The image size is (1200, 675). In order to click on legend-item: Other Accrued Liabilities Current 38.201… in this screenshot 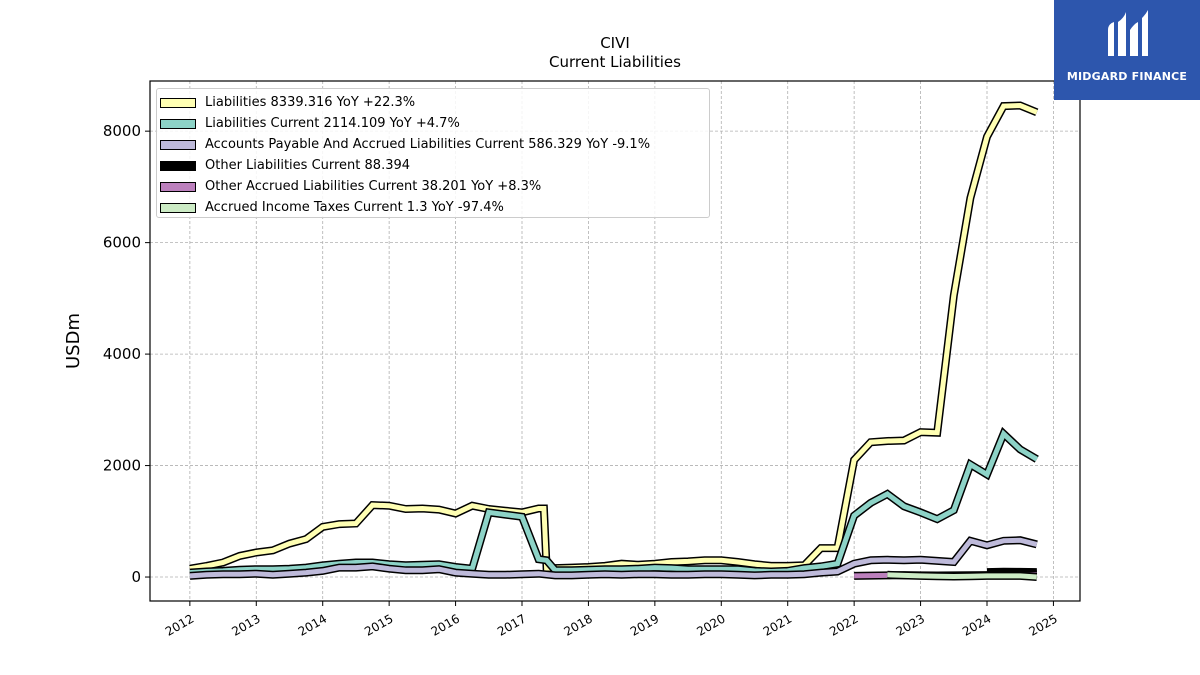, I will do `click(433, 186)`.